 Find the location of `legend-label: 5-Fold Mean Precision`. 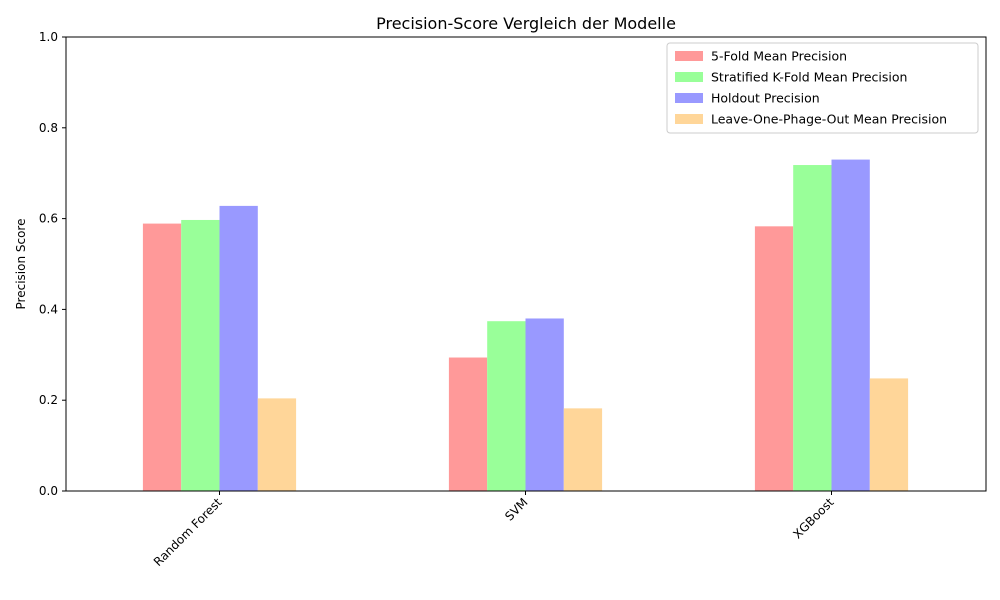

legend-label: 5-Fold Mean Precision is located at coordinates (779, 56).